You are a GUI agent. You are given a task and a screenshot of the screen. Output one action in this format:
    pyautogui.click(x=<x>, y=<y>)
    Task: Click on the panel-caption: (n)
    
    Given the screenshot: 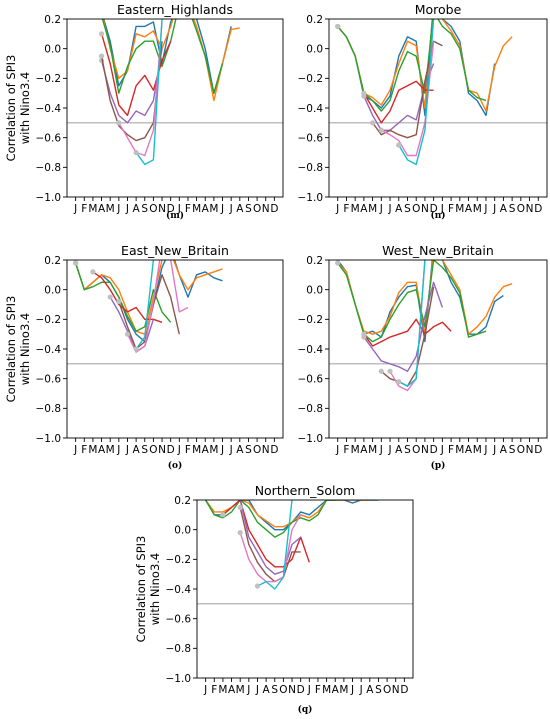 What is the action you would take?
    pyautogui.click(x=437, y=215)
    